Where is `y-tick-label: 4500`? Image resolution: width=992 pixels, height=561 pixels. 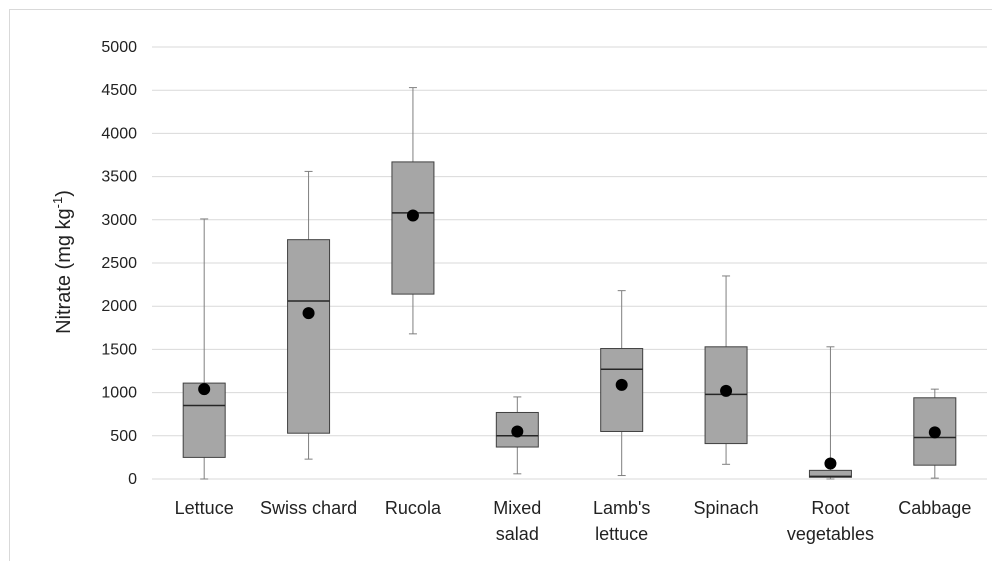 y-tick-label: 4500 is located at coordinates (119, 90).